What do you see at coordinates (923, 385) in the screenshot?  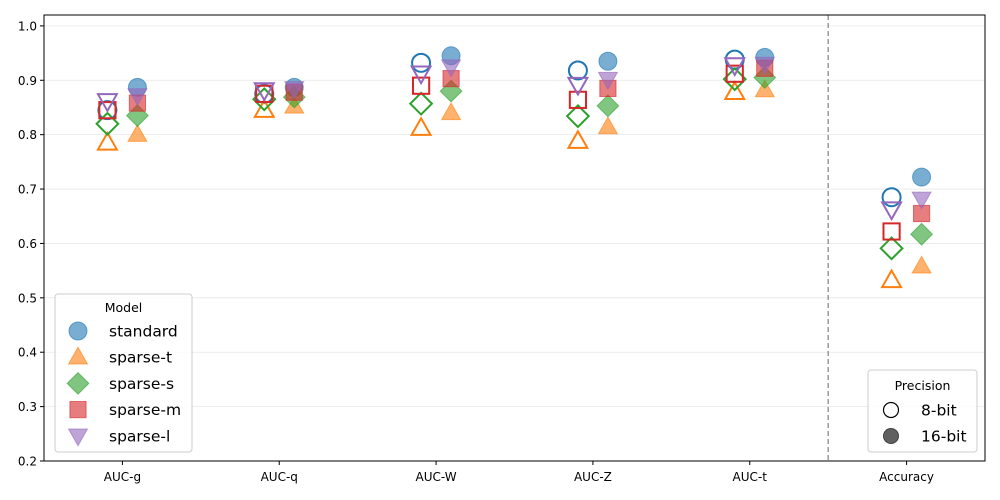 I see `legend-precision-title: Precision` at bounding box center [923, 385].